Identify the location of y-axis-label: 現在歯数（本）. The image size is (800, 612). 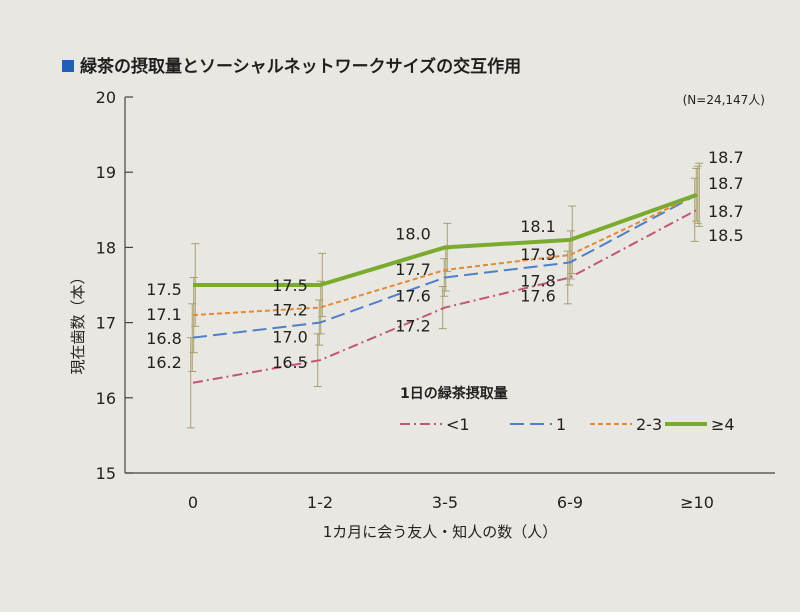
(78, 321).